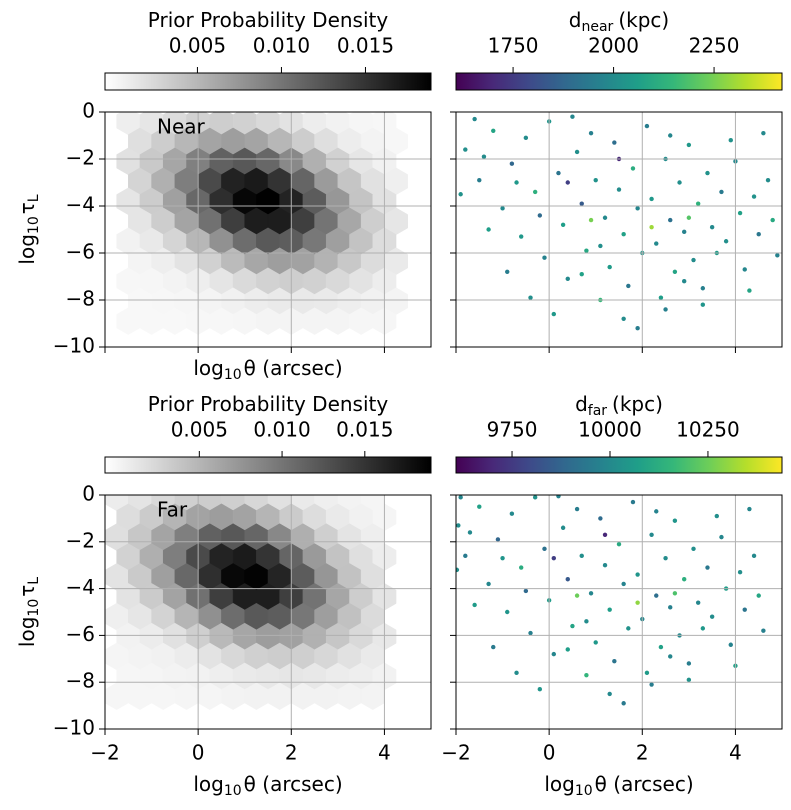 The height and width of the screenshot is (810, 791). What do you see at coordinates (104, 753) in the screenshot?
I see `x-tick-label: −2` at bounding box center [104, 753].